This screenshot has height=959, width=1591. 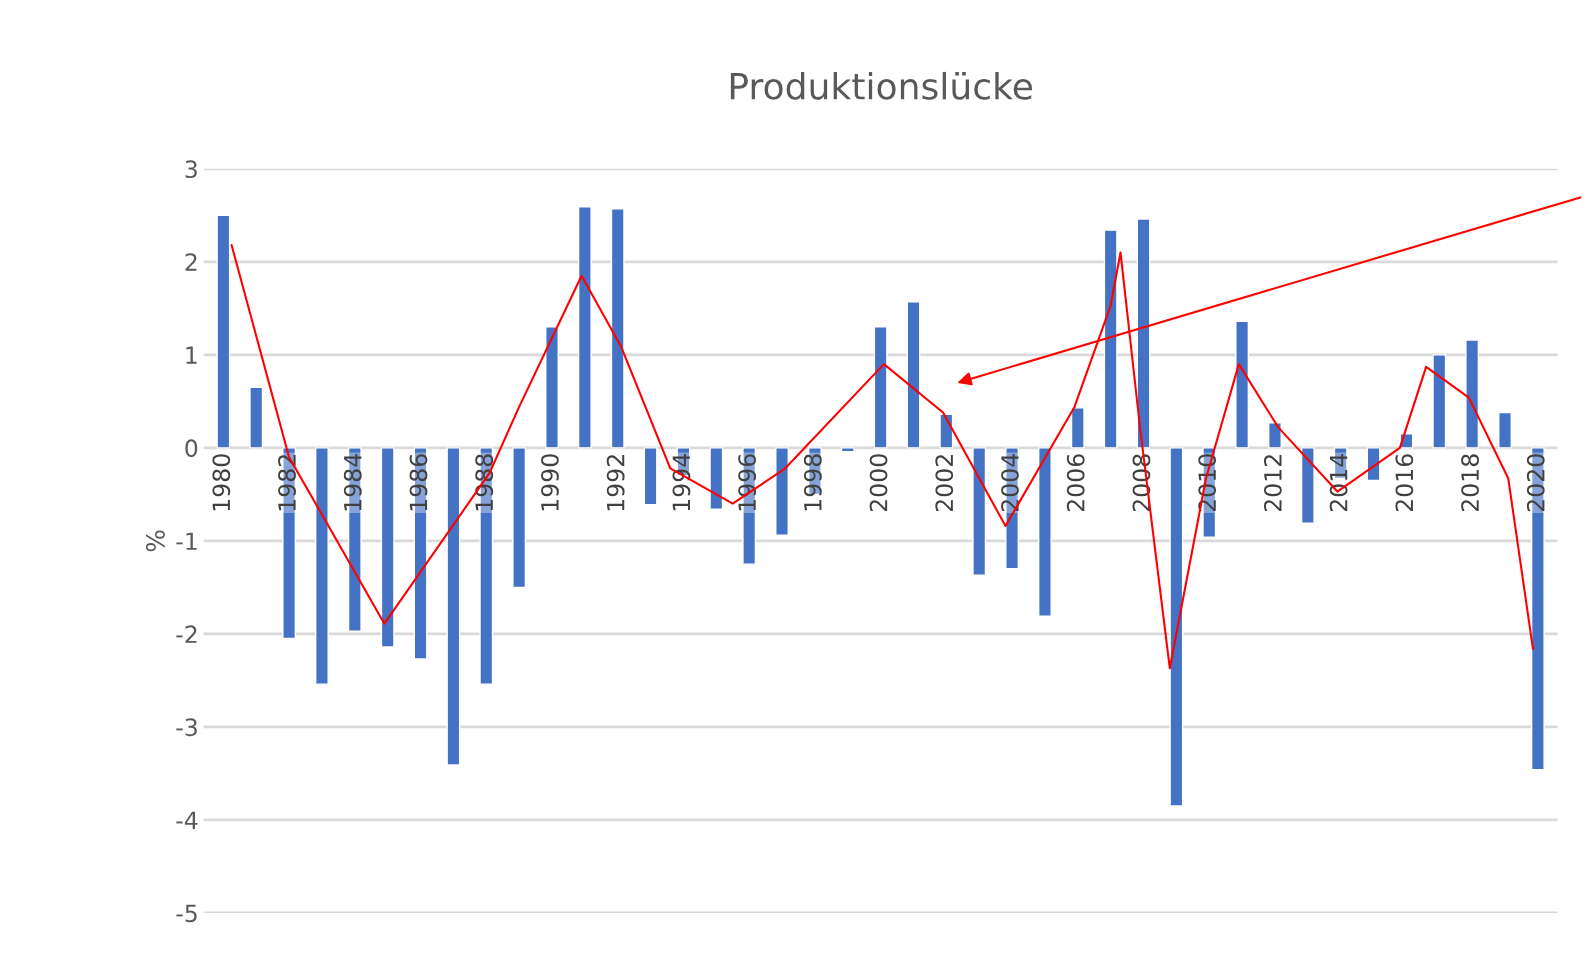 What do you see at coordinates (187, 820) in the screenshot?
I see `y-tick-label: -4` at bounding box center [187, 820].